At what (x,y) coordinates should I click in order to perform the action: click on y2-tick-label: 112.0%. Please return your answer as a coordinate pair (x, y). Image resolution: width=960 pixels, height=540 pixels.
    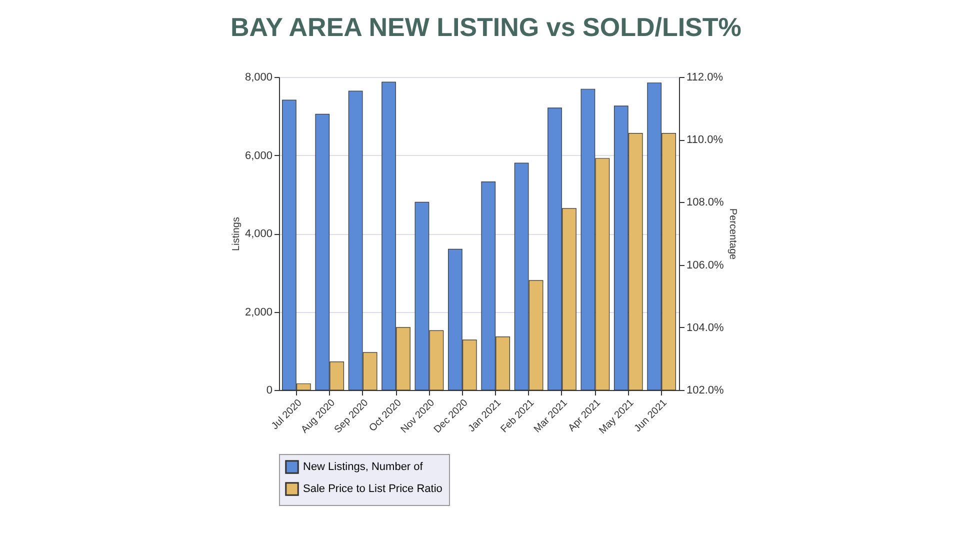
    Looking at the image, I should click on (705, 78).